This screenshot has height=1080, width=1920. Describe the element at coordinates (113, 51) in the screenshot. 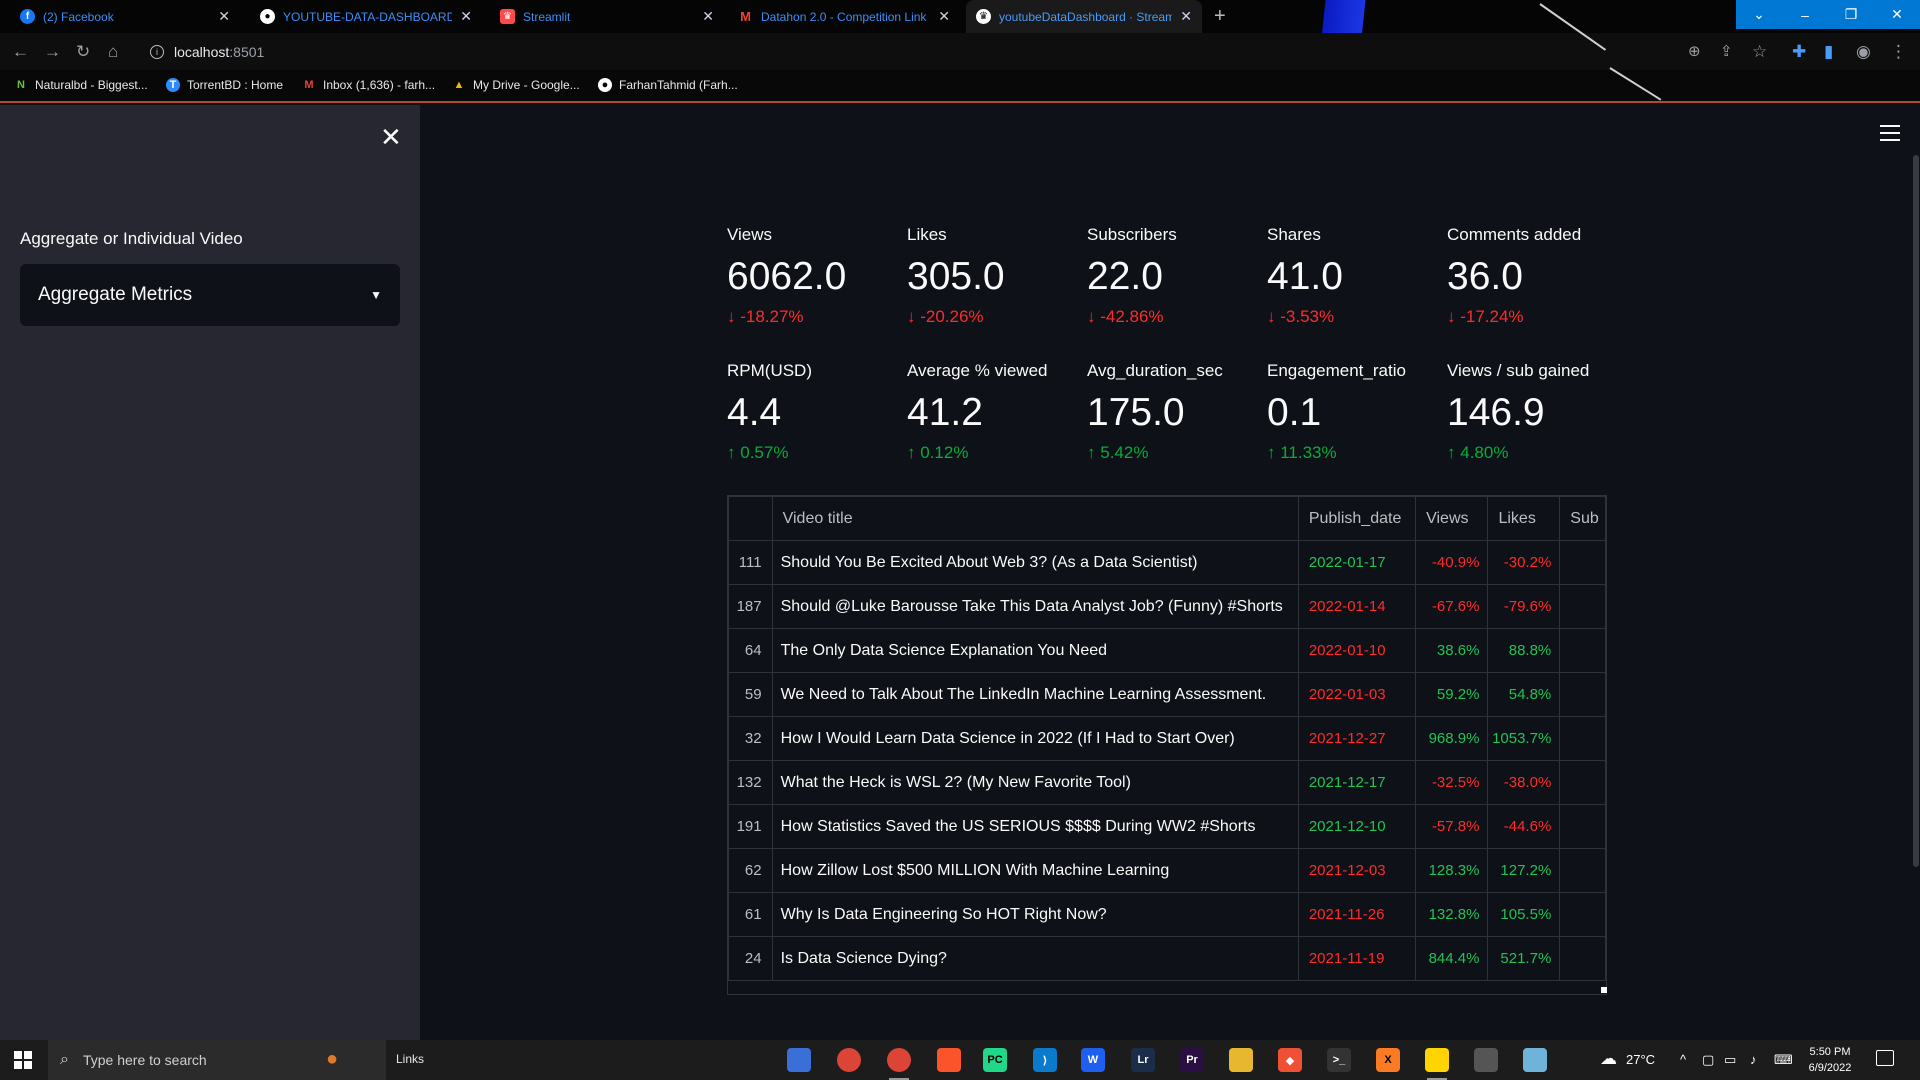

I see `home-icon: ⌂` at that location.